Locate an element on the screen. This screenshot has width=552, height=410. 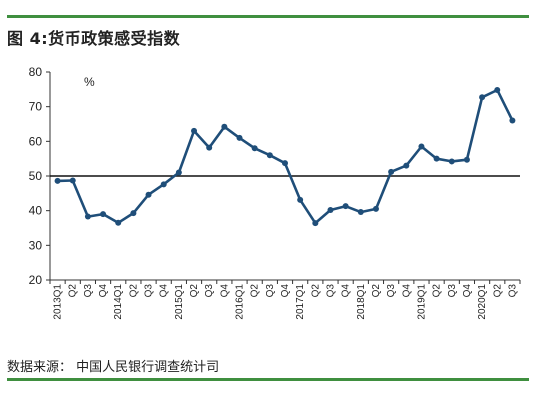
y-tick-label: 70 is located at coordinates (36, 107).